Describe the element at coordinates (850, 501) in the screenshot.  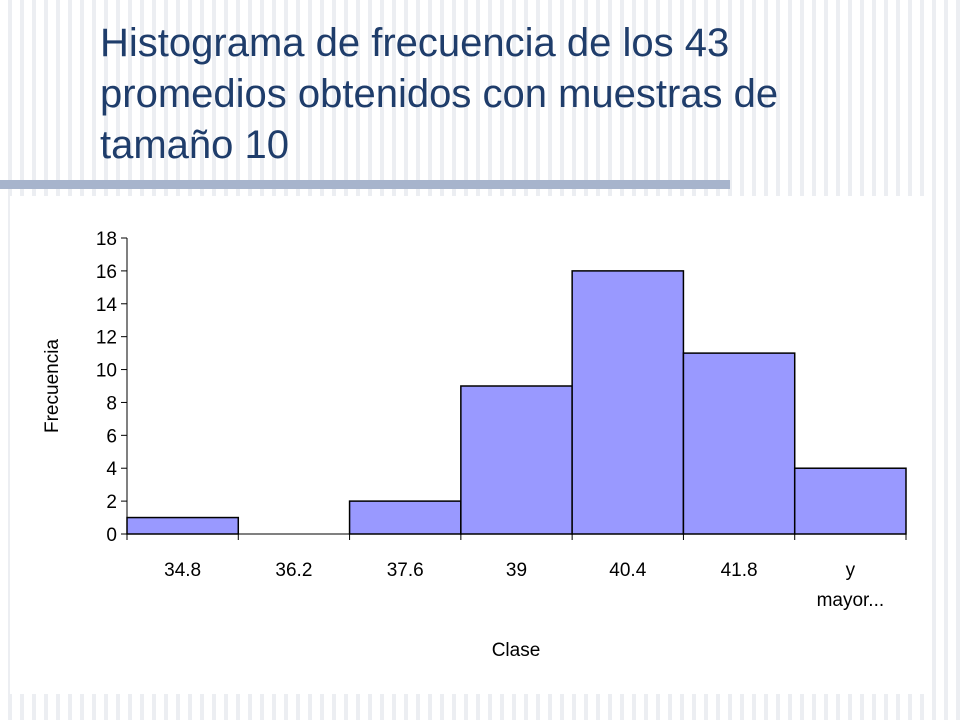
I see `bar-y-mayor` at that location.